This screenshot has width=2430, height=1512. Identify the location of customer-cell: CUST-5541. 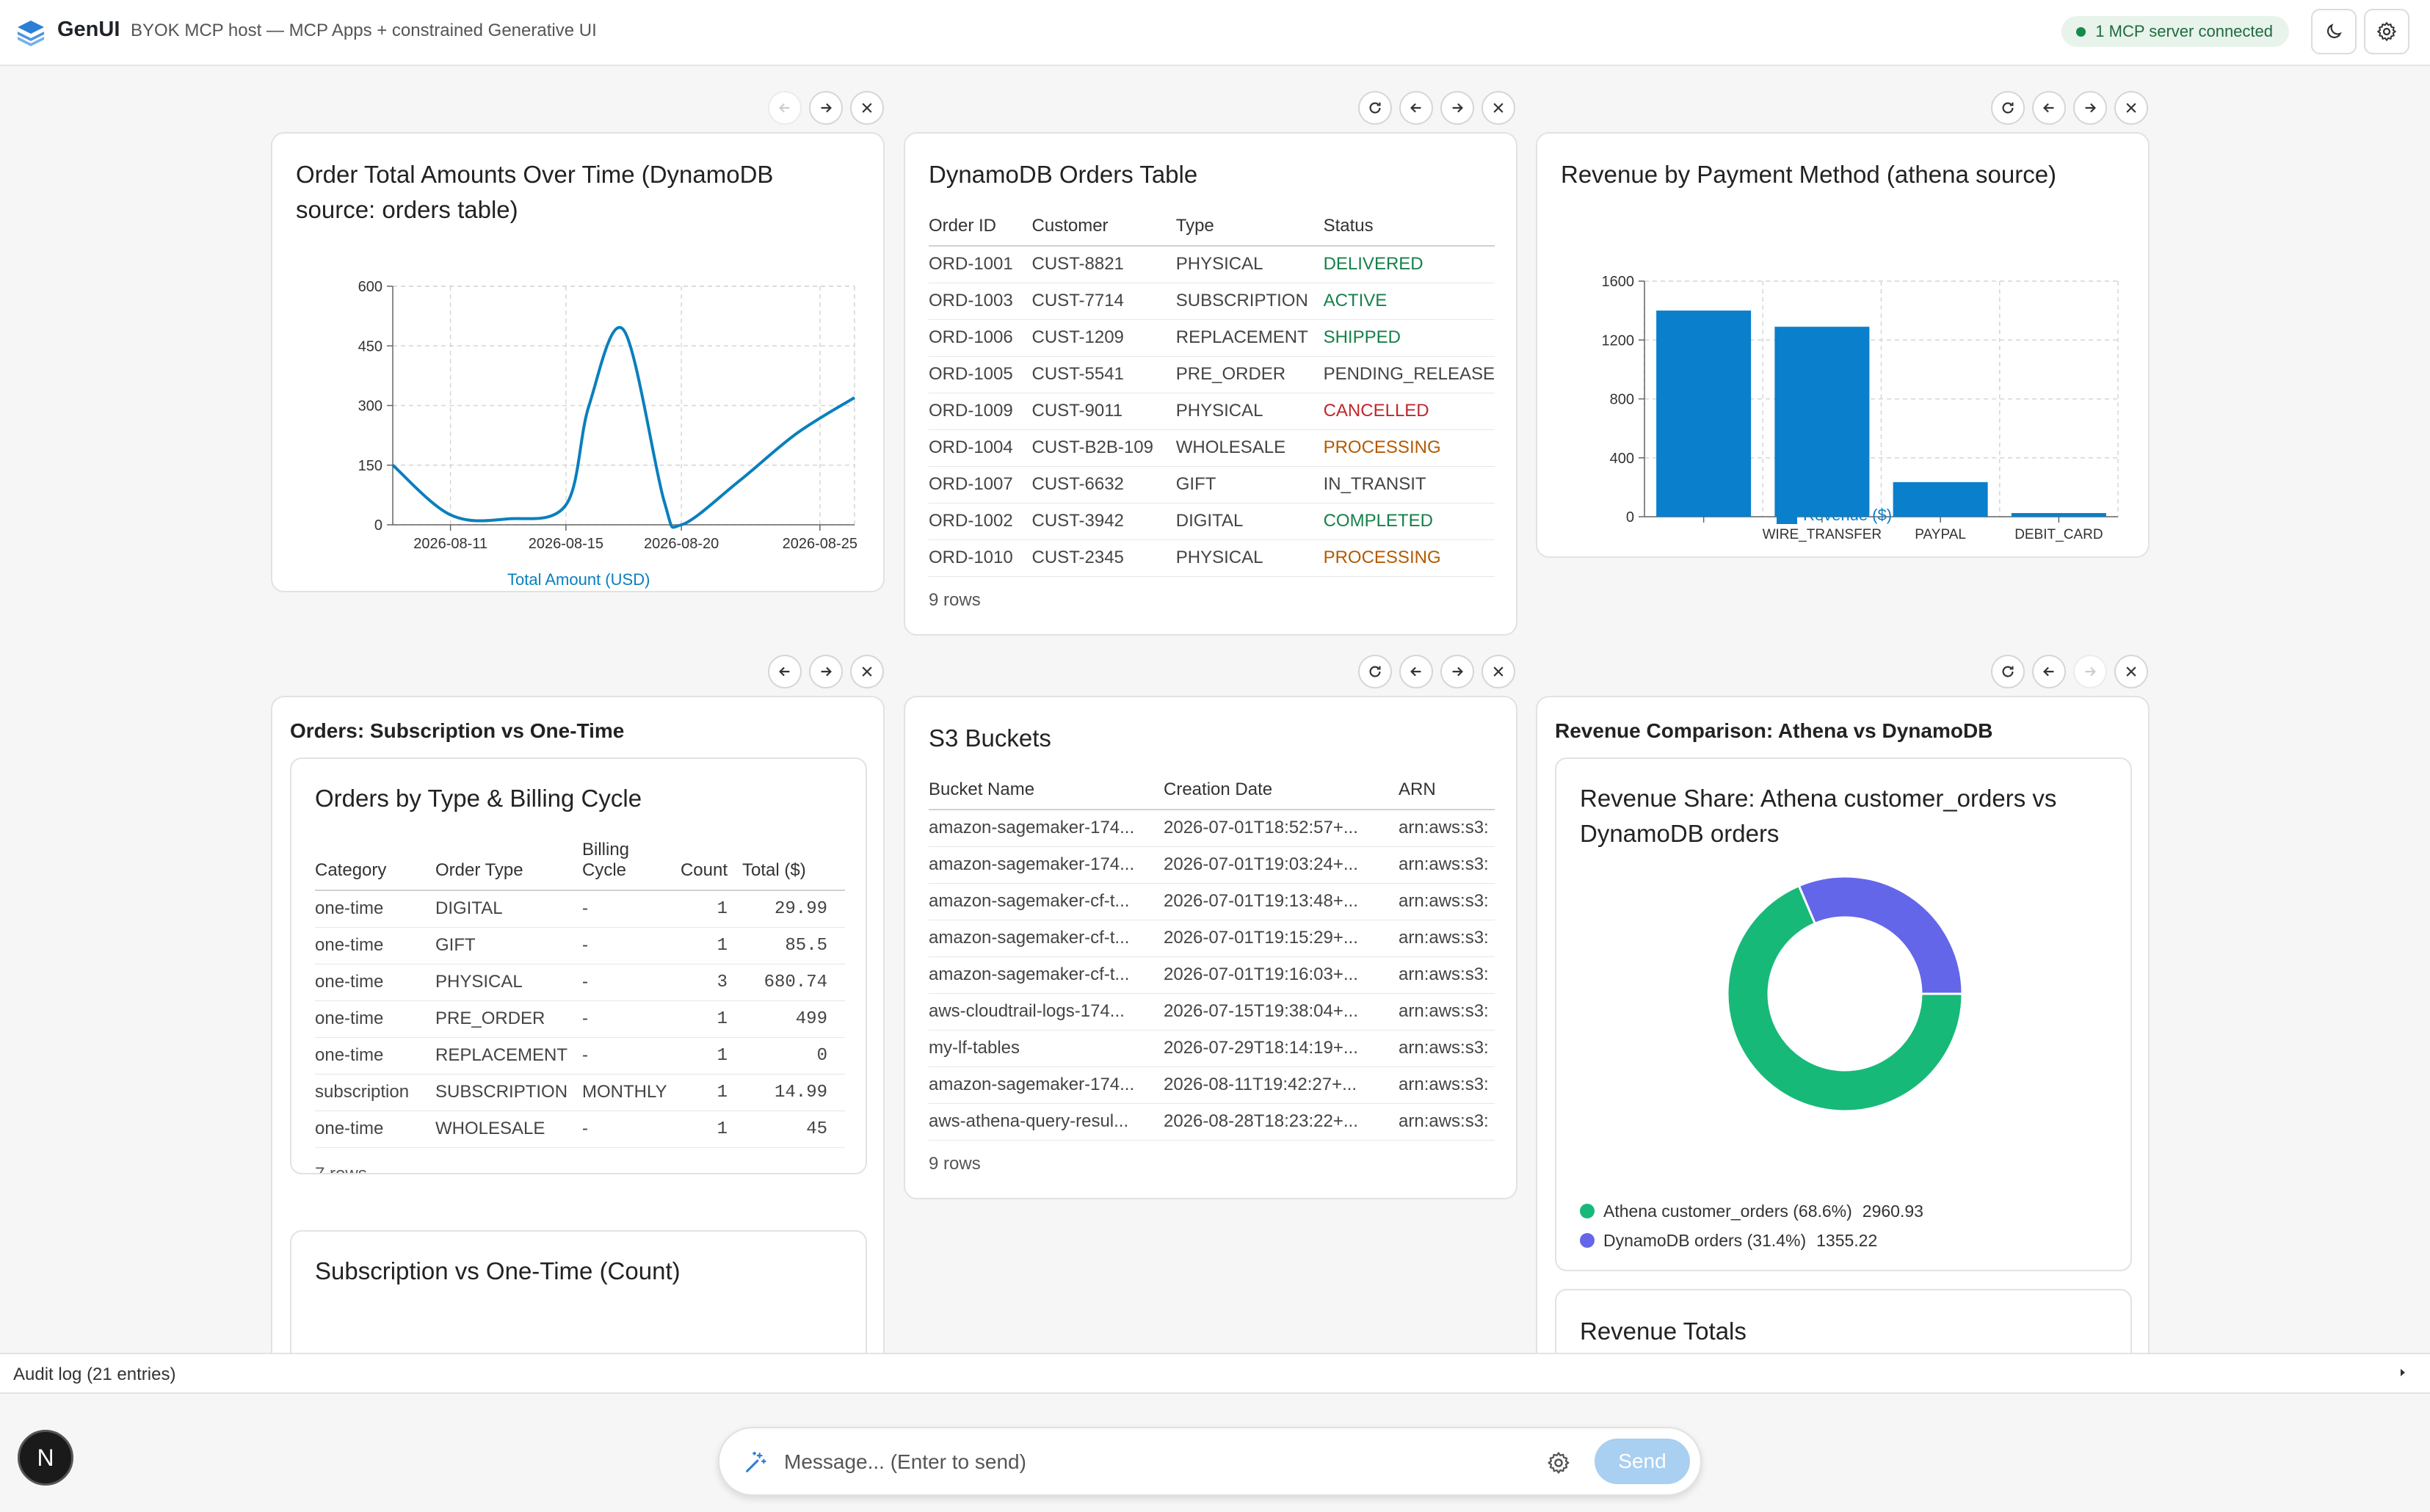
(1103, 374).